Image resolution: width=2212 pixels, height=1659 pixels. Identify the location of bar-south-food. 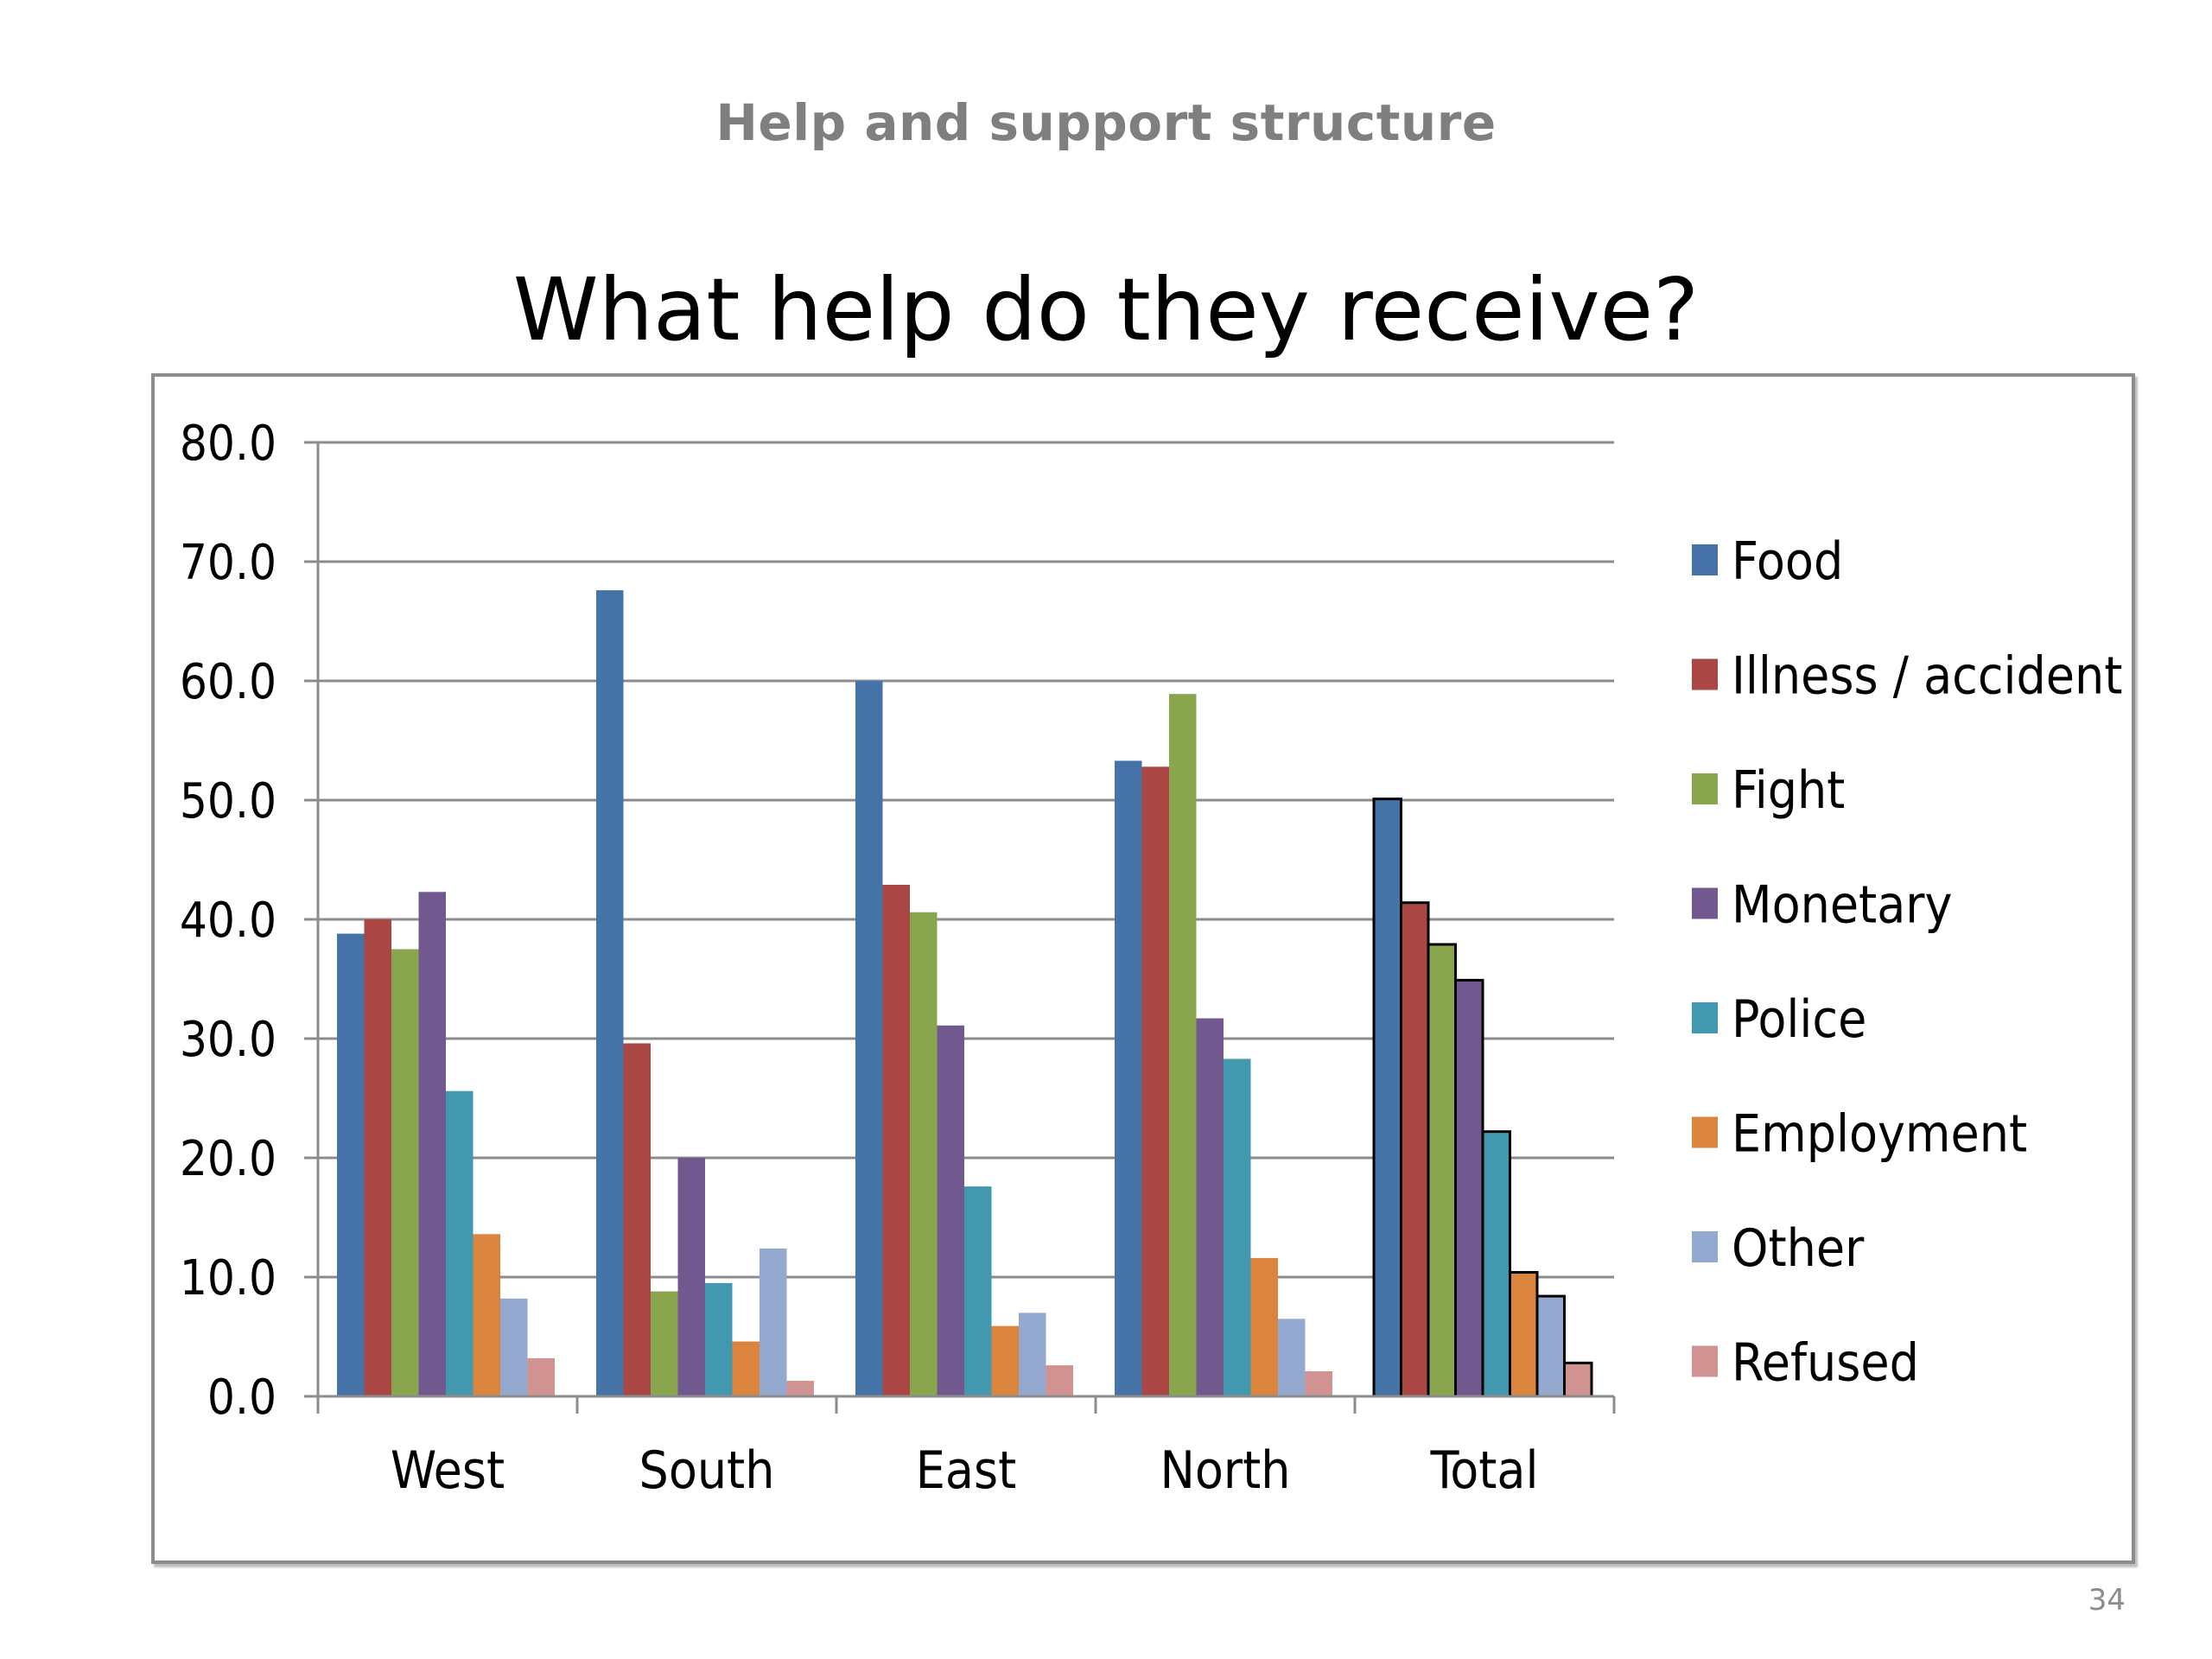
(610, 993).